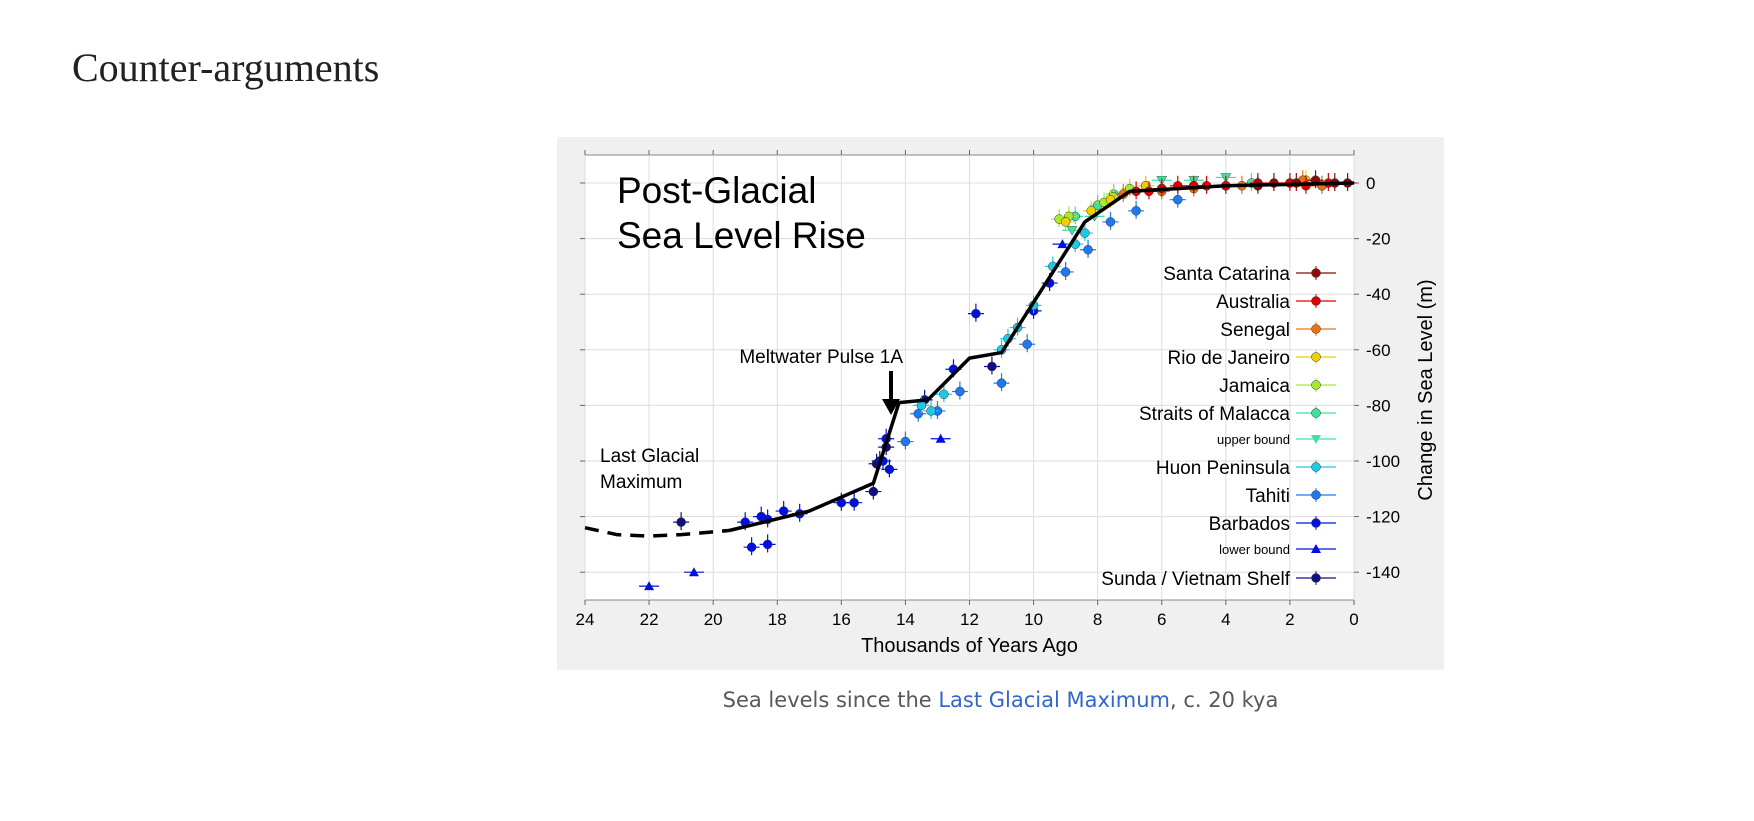  I want to click on legend-label: Santa Catarina, so click(1226, 274).